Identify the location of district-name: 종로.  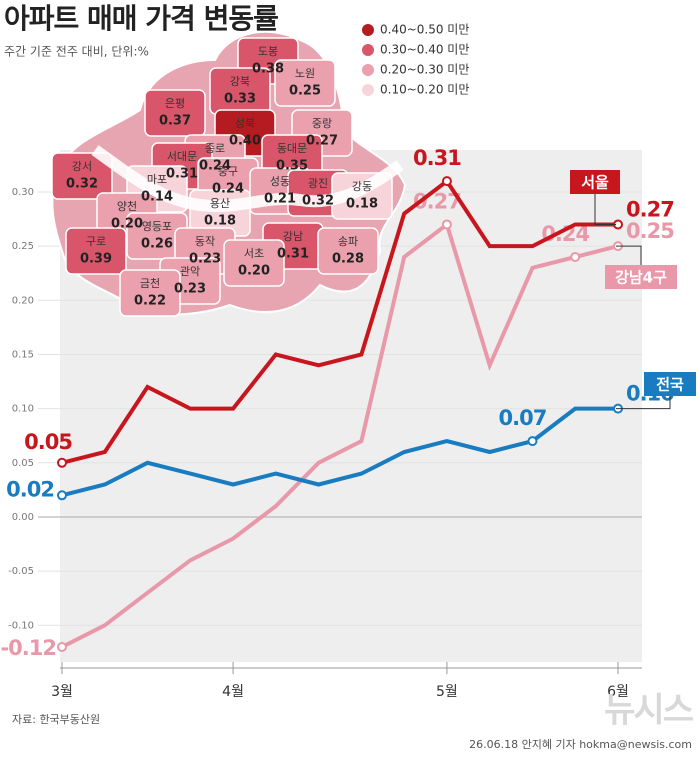
(215, 148).